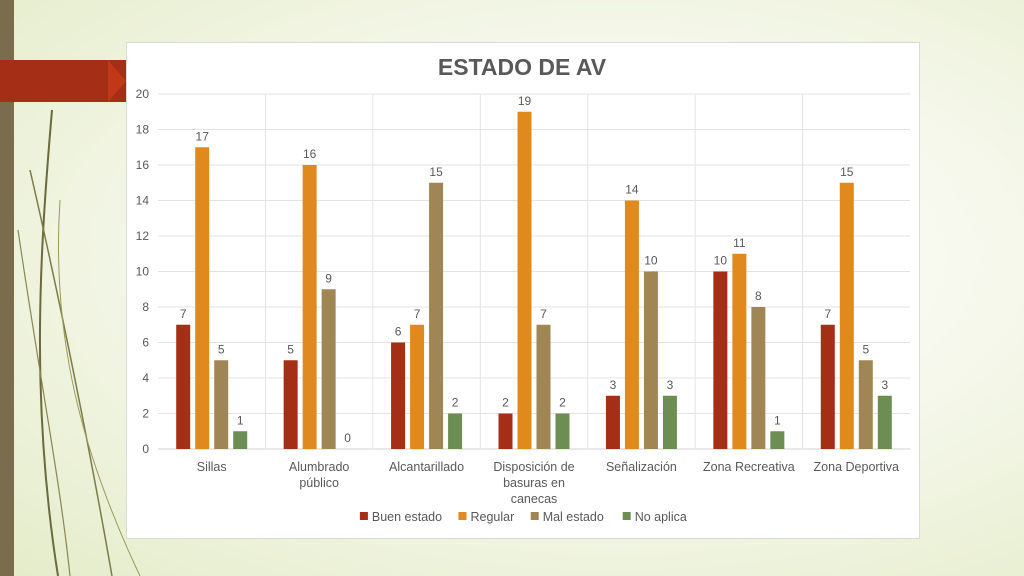 The width and height of the screenshot is (1024, 576). What do you see at coordinates (212, 467) in the screenshot?
I see `category-label: Sillas` at bounding box center [212, 467].